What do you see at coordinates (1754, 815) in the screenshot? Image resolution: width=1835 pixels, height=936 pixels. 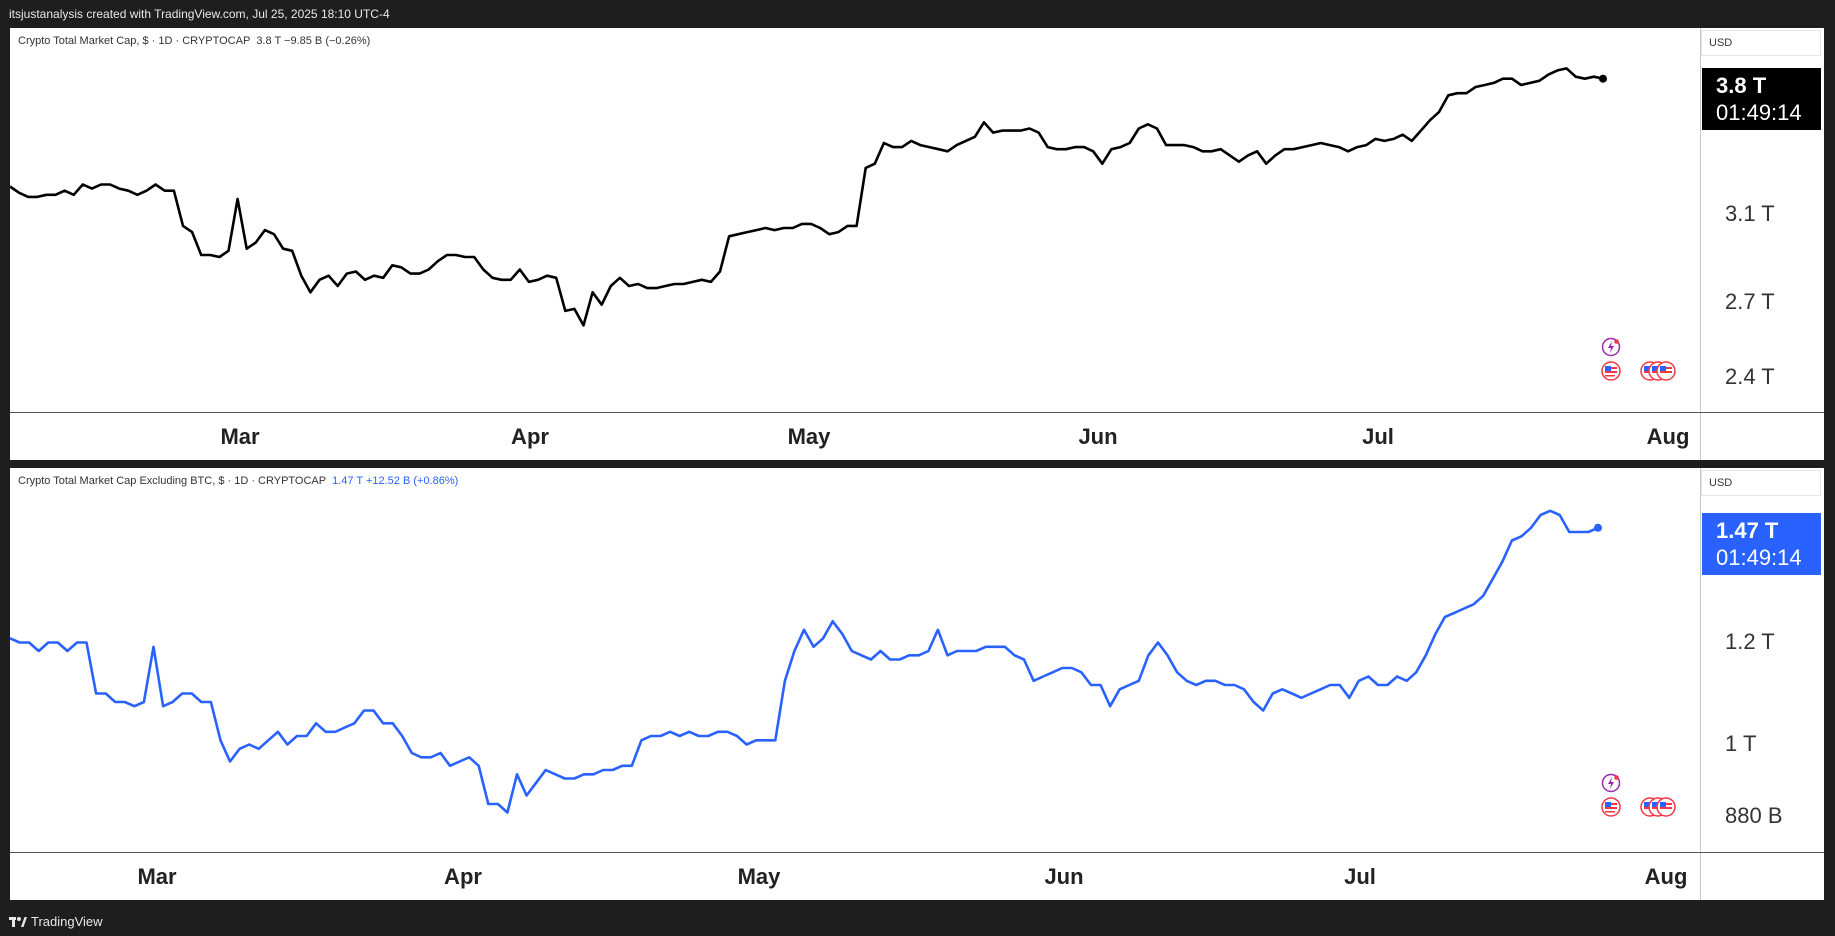 I see `price-tick: 880 B` at bounding box center [1754, 815].